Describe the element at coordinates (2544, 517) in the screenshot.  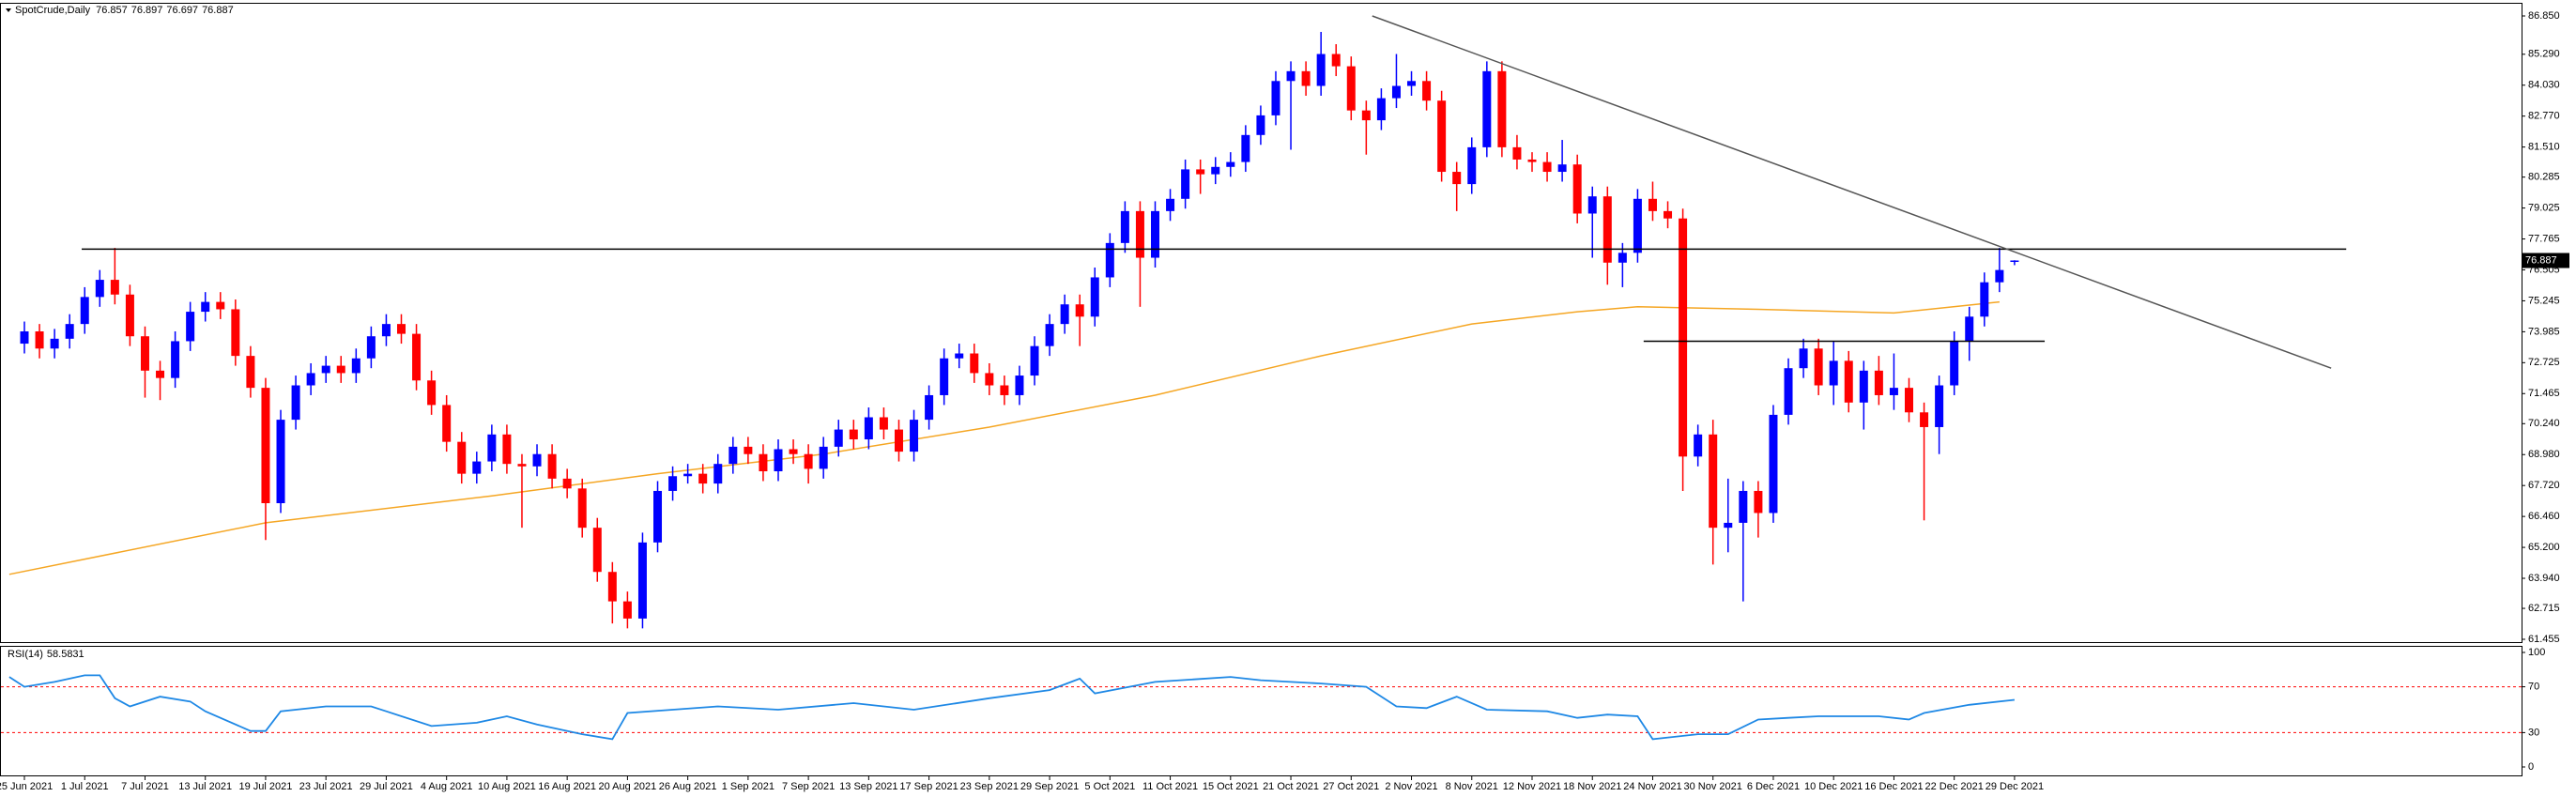
I see `y-tick-label: 66.460` at that location.